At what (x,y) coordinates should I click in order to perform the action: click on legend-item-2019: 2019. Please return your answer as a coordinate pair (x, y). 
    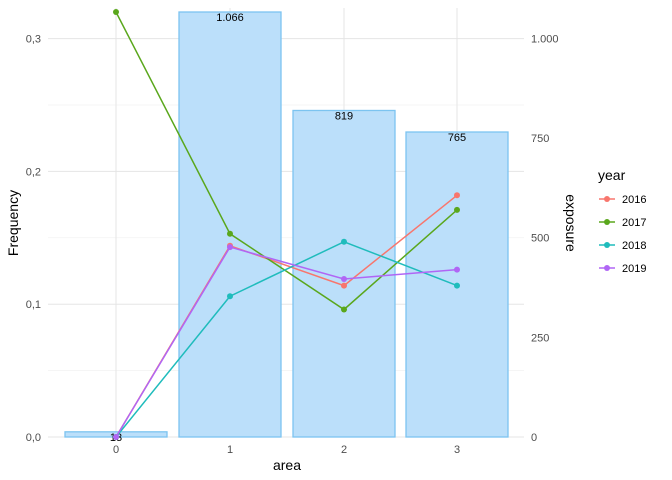
    Looking at the image, I should click on (622, 269).